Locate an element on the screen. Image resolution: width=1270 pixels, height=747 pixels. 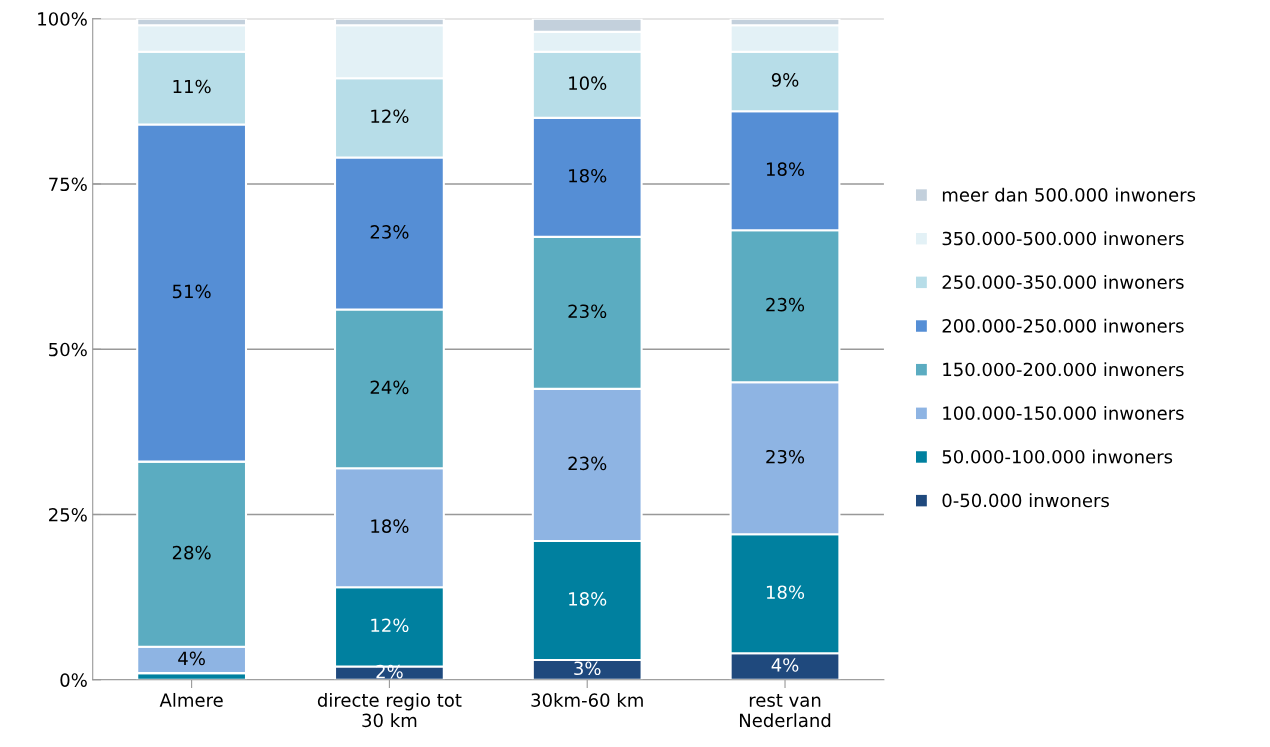
y-tick-label: 0% is located at coordinates (73, 680).